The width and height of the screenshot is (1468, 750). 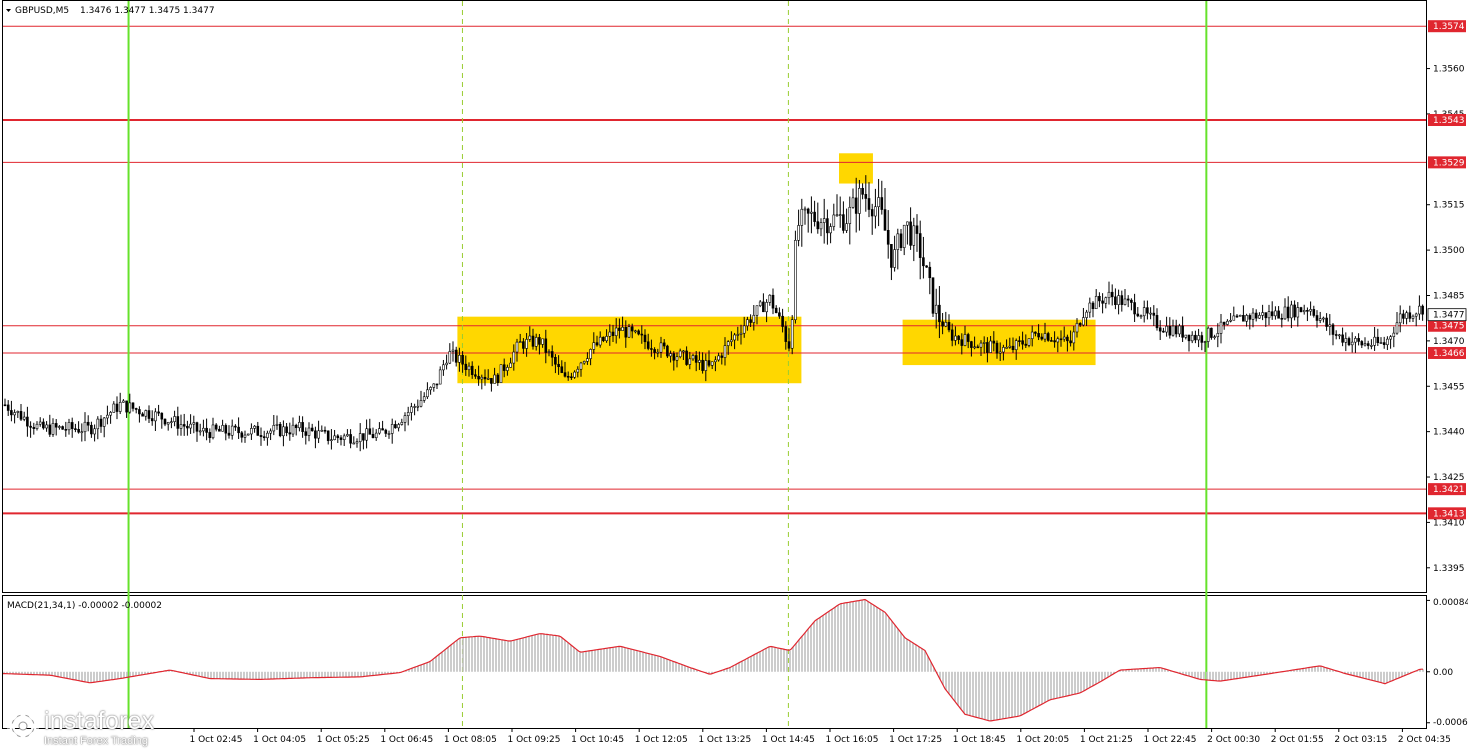 What do you see at coordinates (979, 740) in the screenshot?
I see `time-tick-label: 1 Oct 18:45` at bounding box center [979, 740].